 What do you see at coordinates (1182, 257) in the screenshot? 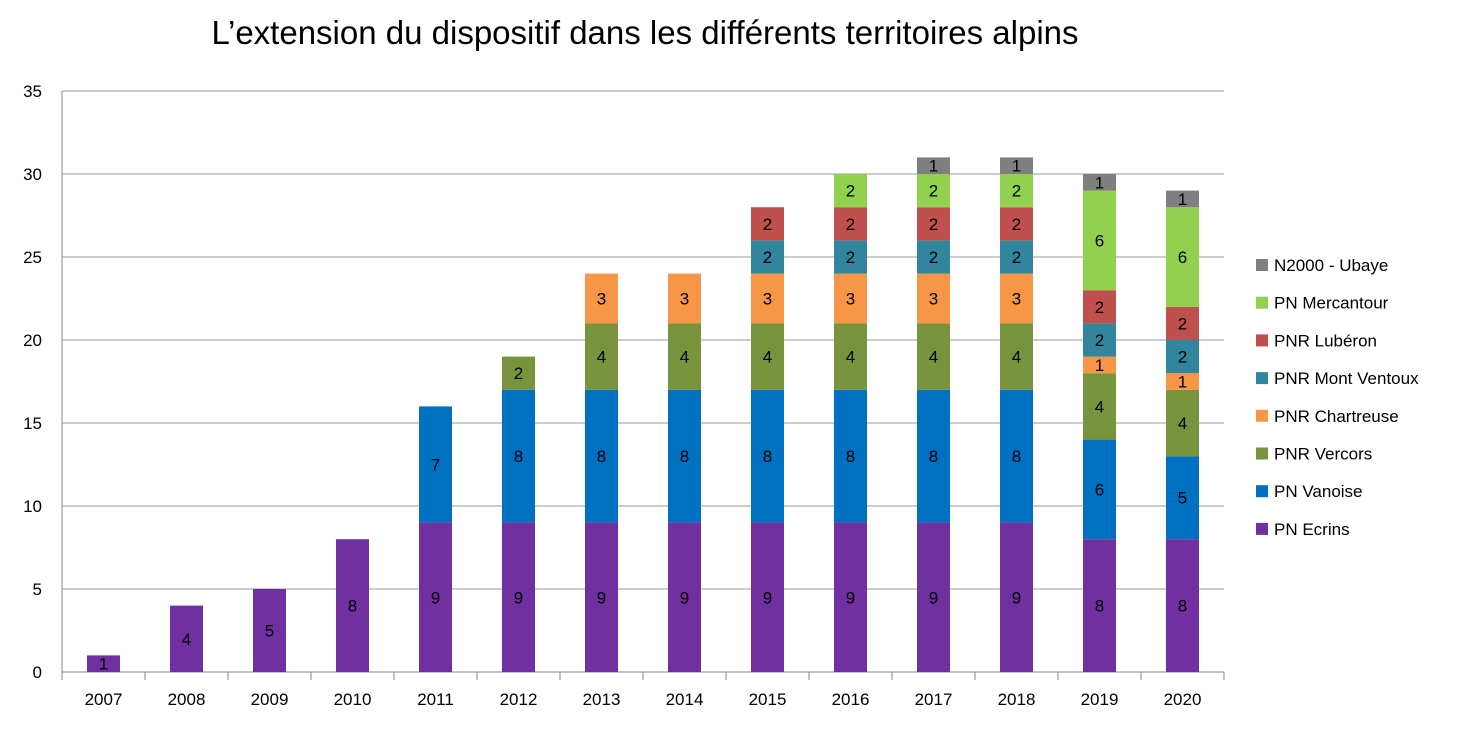
I see `data-label: 6` at bounding box center [1182, 257].